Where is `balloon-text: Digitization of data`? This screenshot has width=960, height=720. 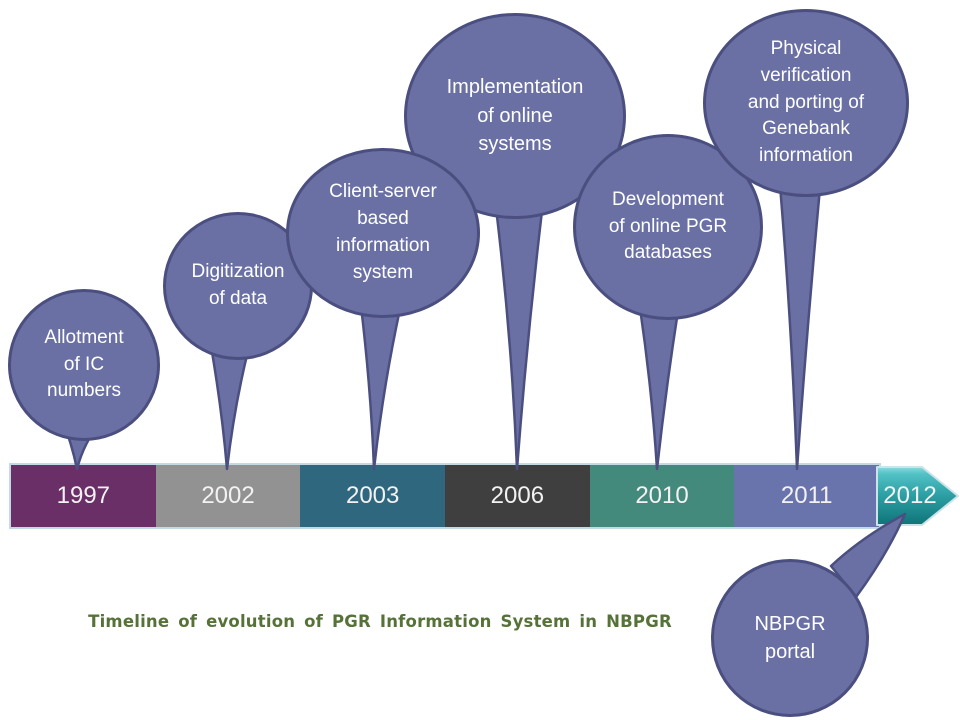
balloon-text: Digitization of data is located at coordinates (238, 285).